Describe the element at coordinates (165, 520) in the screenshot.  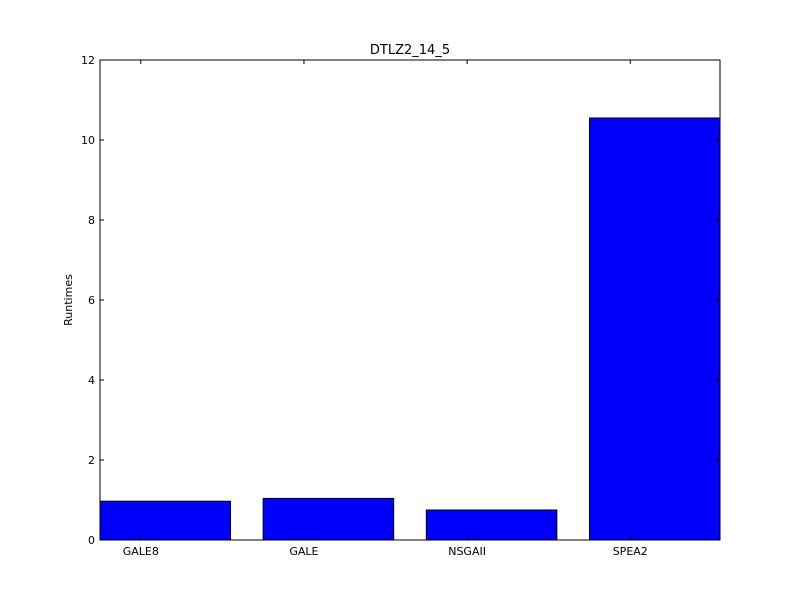
I see `bar-gale8` at that location.